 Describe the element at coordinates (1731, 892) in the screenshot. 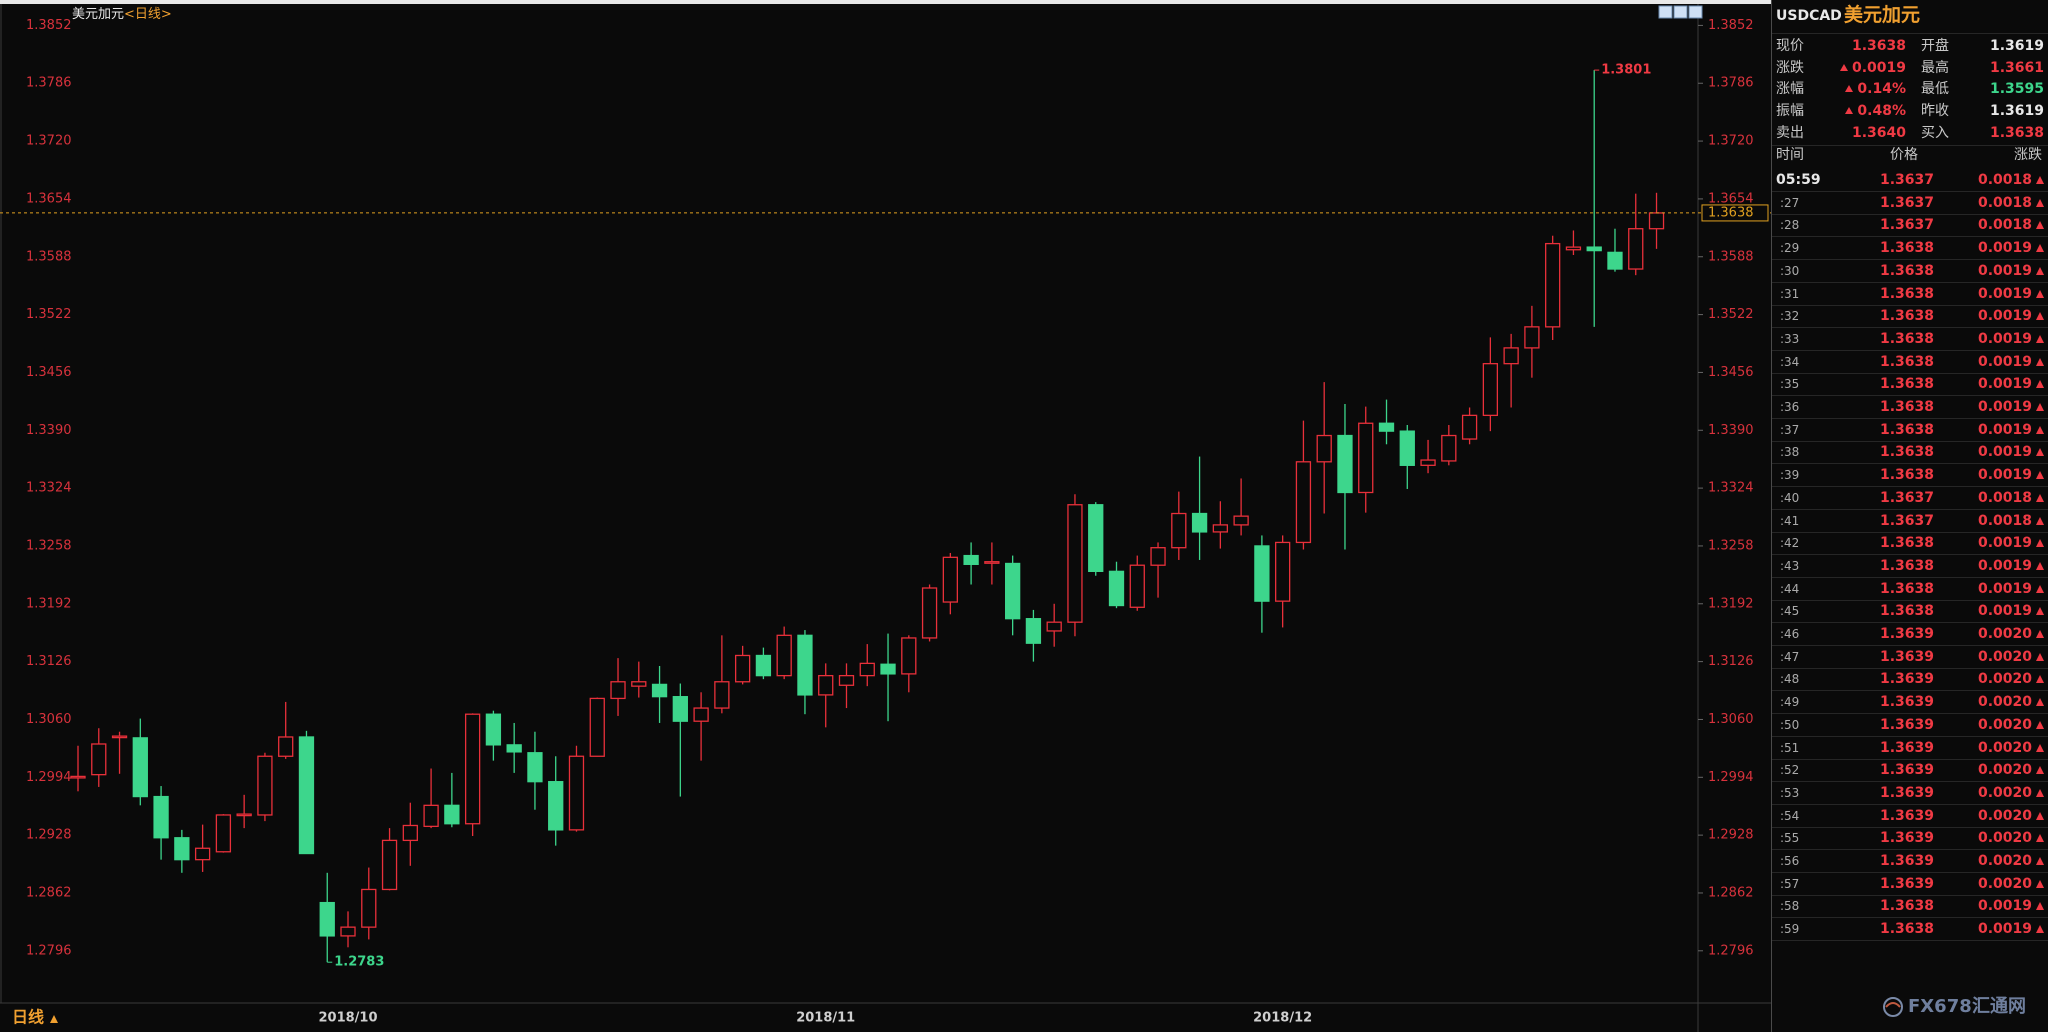

I see `y2-tick-label: 1.2862` at that location.